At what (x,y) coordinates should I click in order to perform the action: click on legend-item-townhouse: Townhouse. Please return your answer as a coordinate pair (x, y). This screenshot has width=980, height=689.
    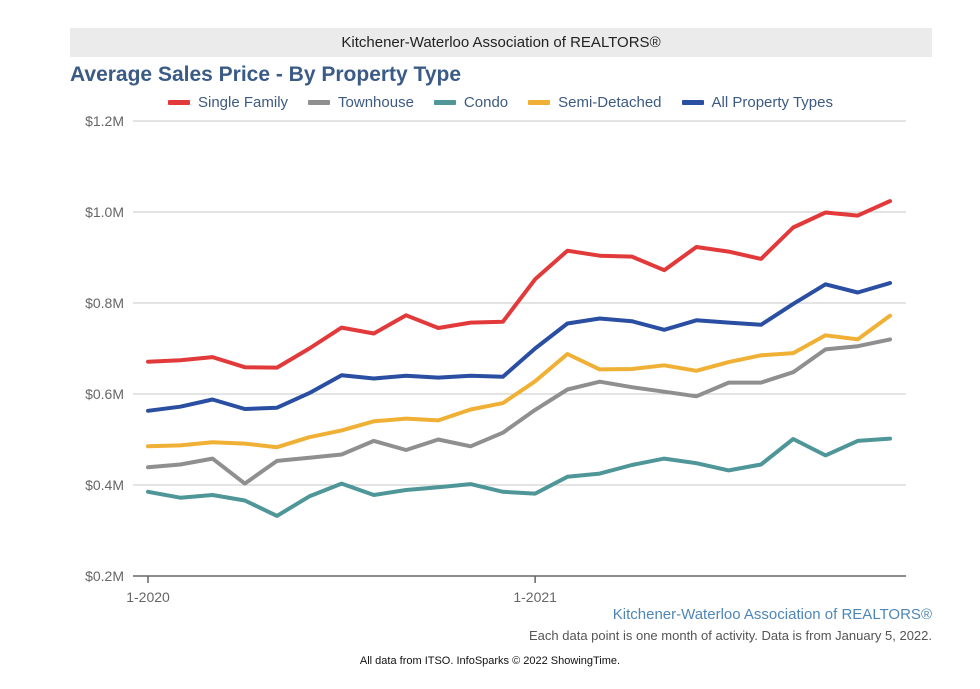
    Looking at the image, I should click on (361, 102).